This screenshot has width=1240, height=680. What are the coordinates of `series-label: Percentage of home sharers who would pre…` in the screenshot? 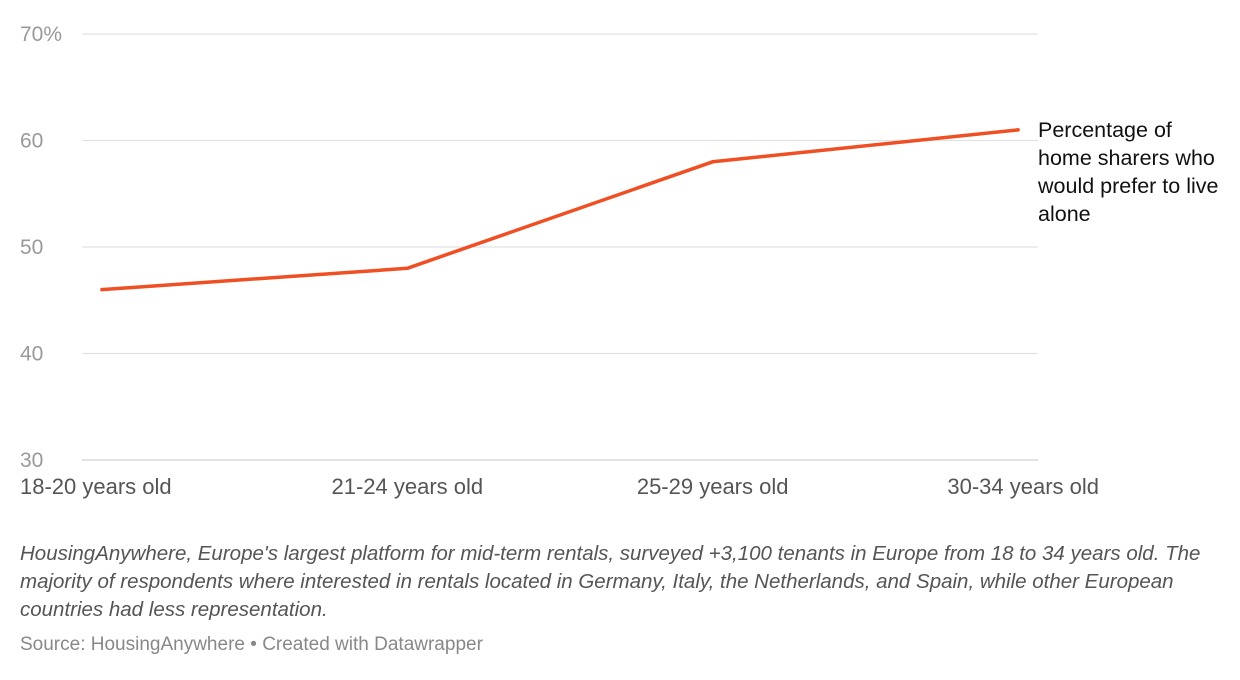 It's located at (1128, 172).